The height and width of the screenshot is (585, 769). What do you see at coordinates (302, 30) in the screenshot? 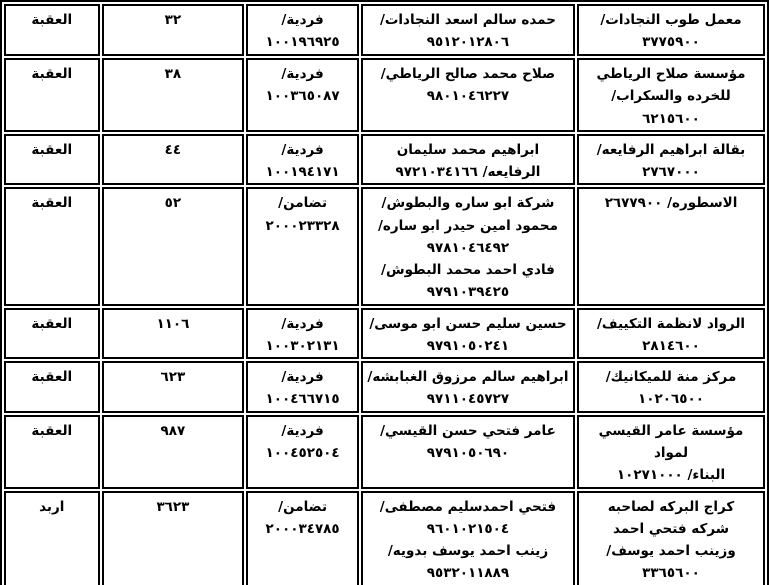
I see `type-cell: فردية/ ١٠٠١٩٦٩٢٥` at bounding box center [302, 30].